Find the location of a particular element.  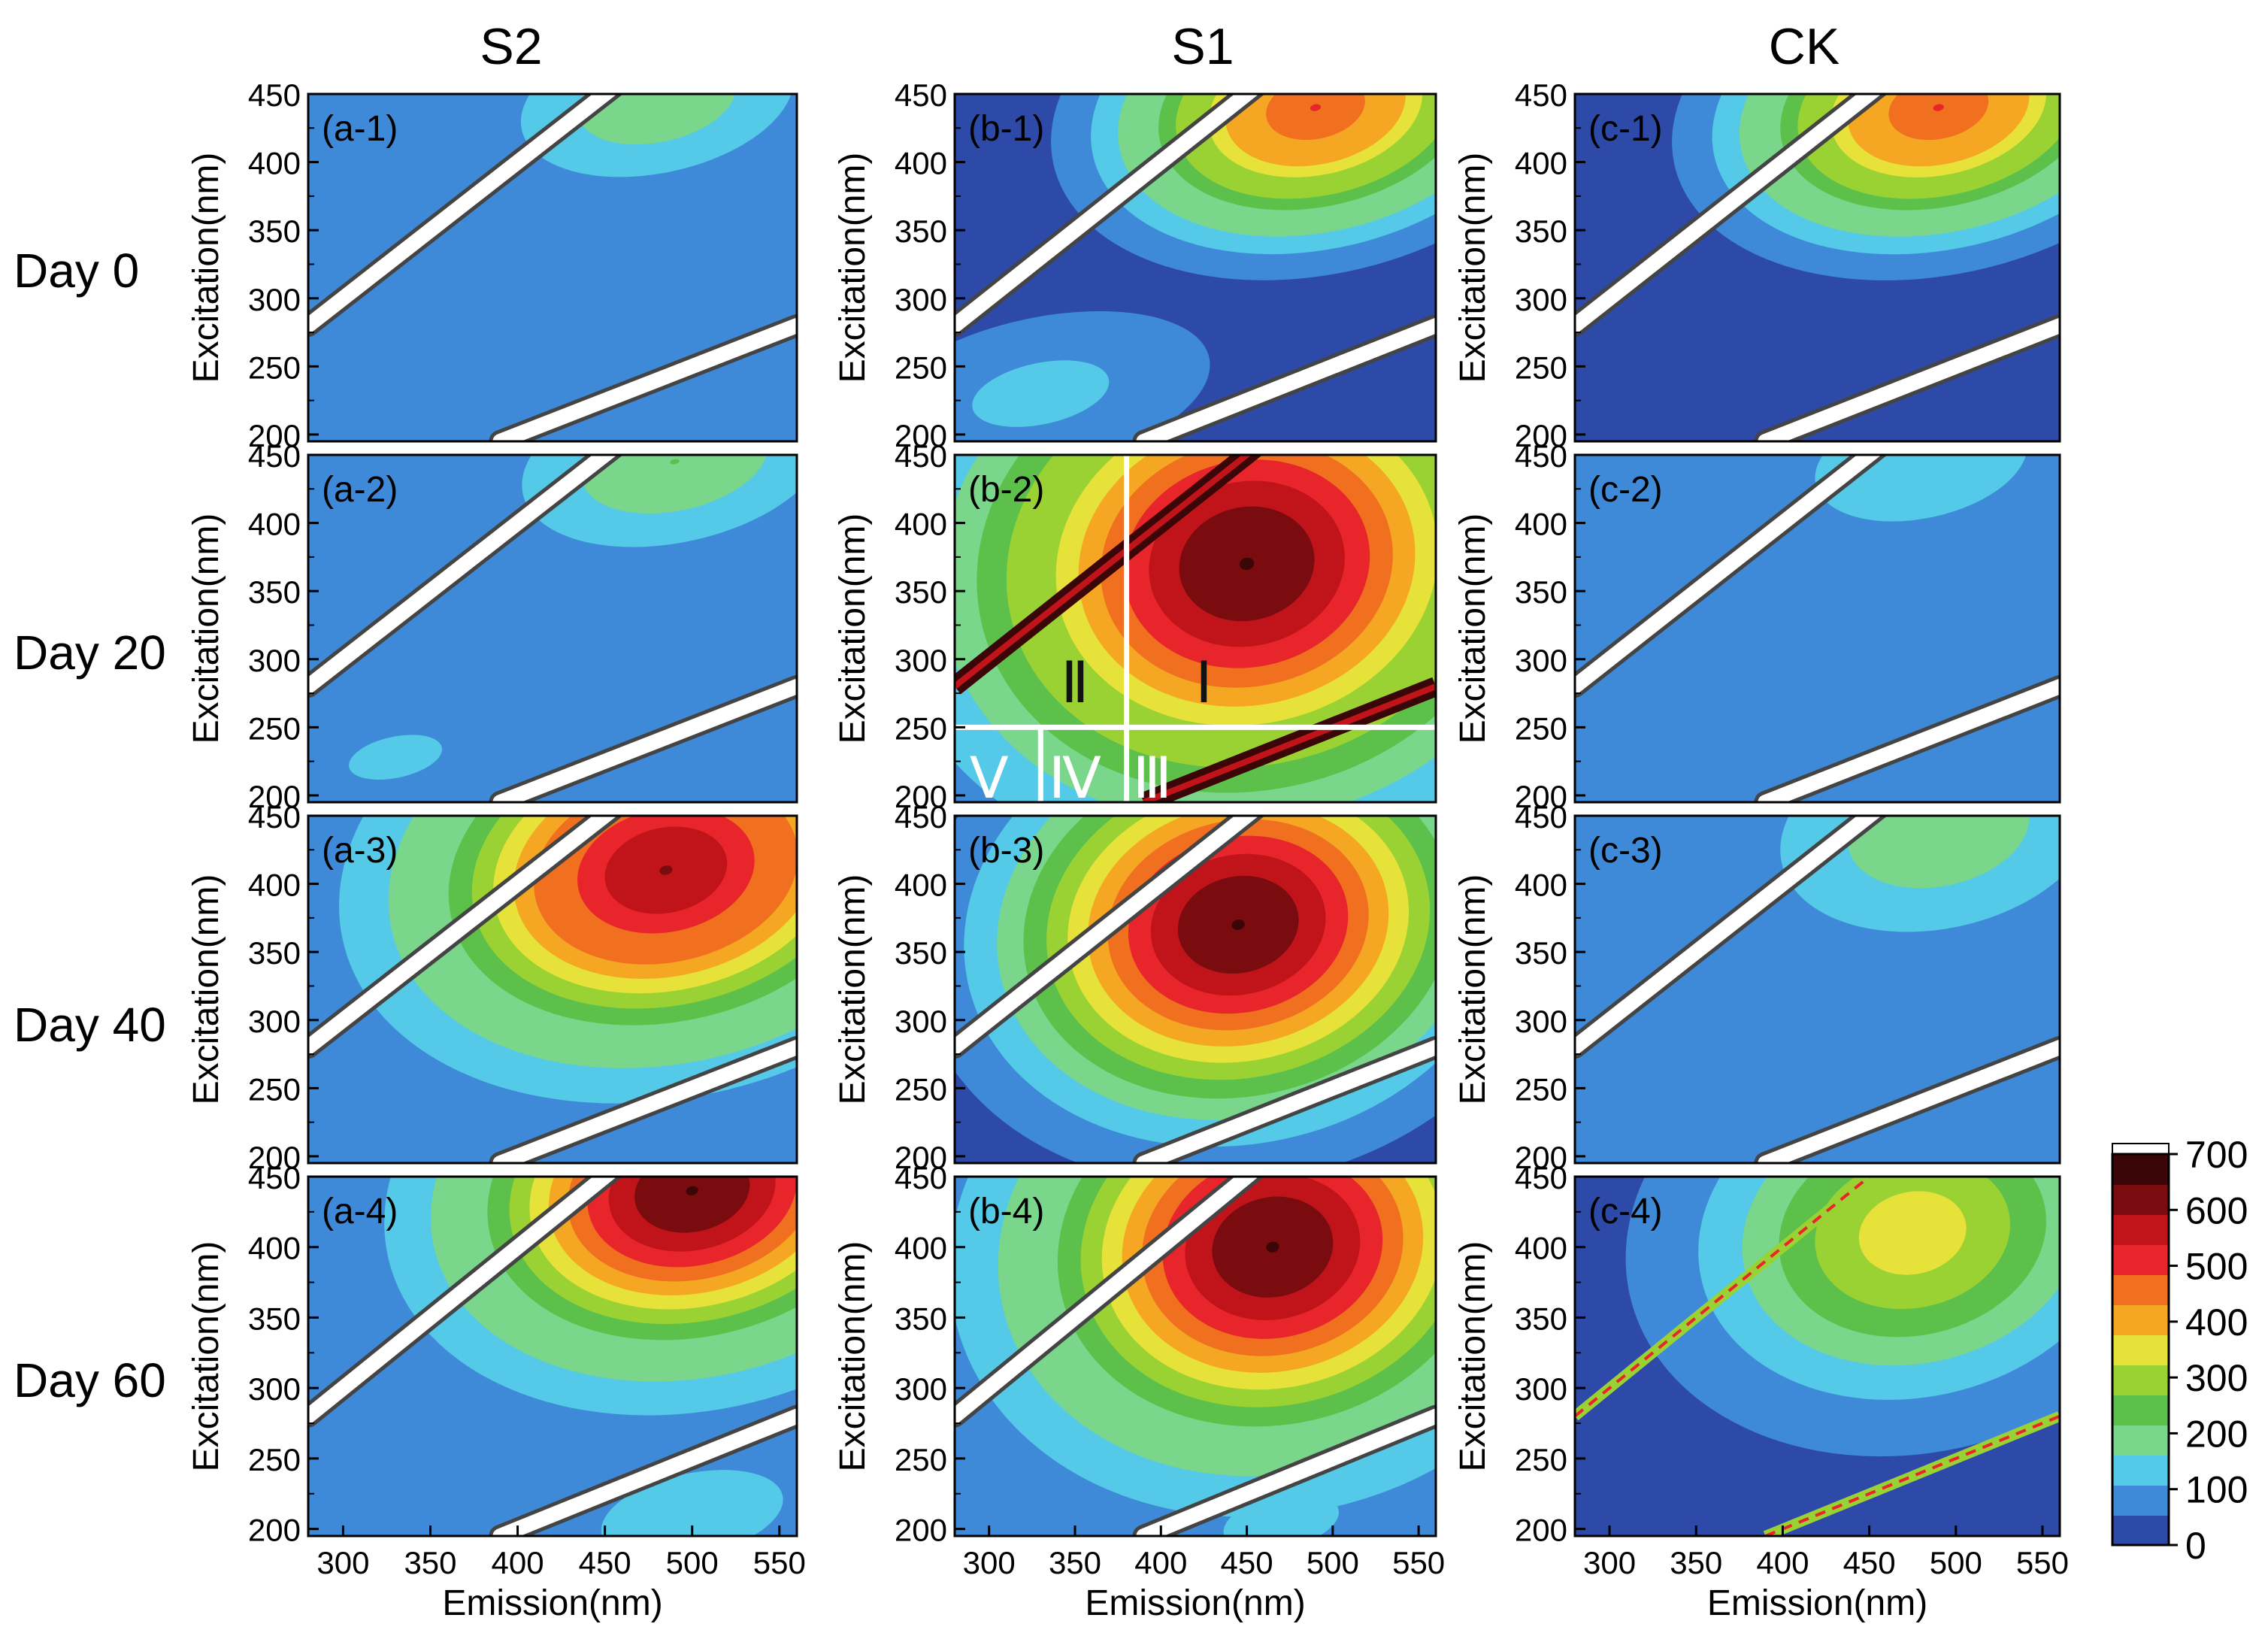

column-title-ck: CK is located at coordinates (1804, 46).